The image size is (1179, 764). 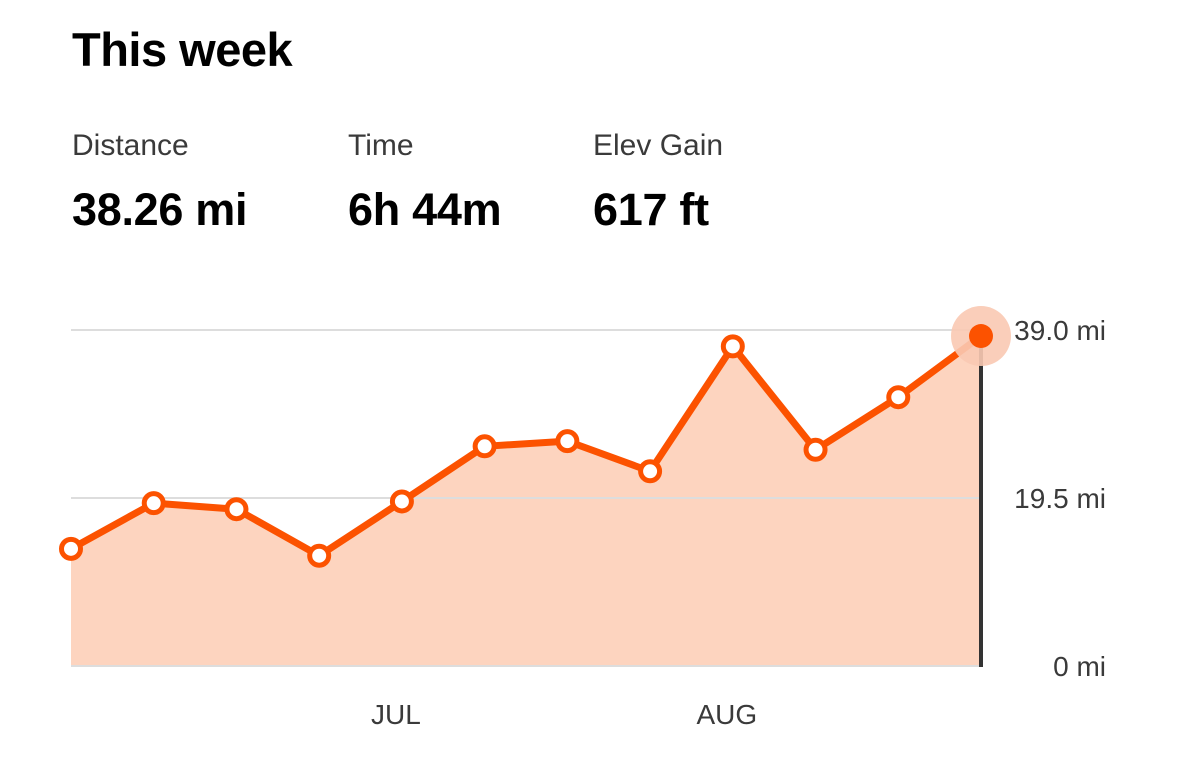 I want to click on stat-distance-label: Distance, so click(x=130, y=145).